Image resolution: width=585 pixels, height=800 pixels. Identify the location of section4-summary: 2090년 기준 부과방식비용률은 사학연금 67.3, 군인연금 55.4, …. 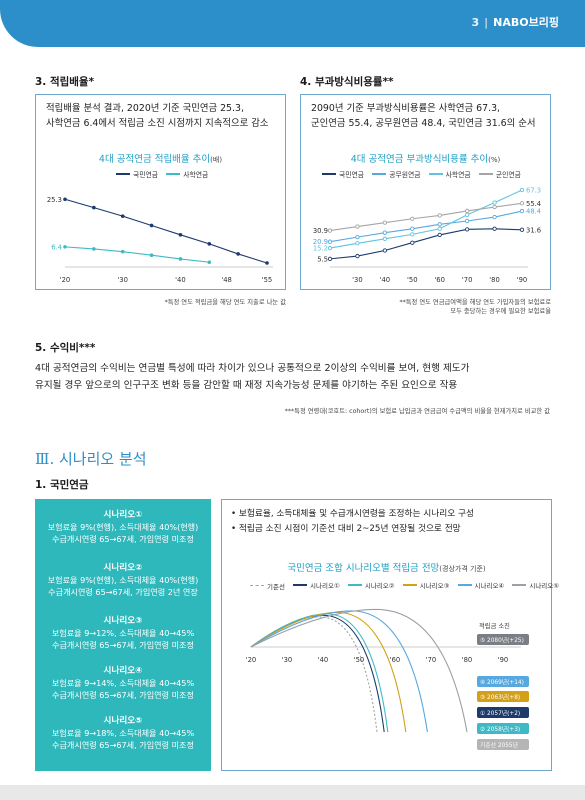
(423, 116).